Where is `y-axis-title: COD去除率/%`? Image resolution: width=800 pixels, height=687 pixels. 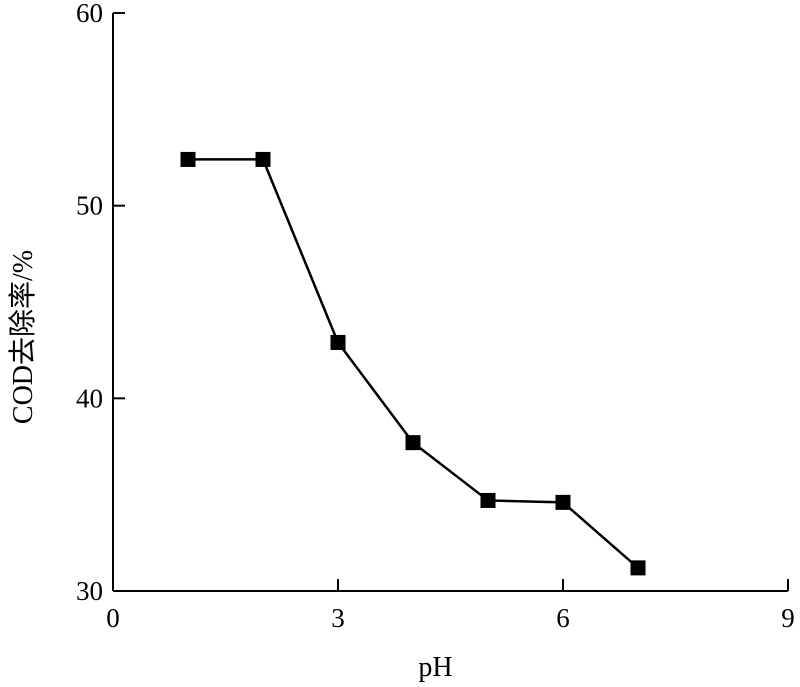 y-axis-title: COD去除率/% is located at coordinates (23, 337).